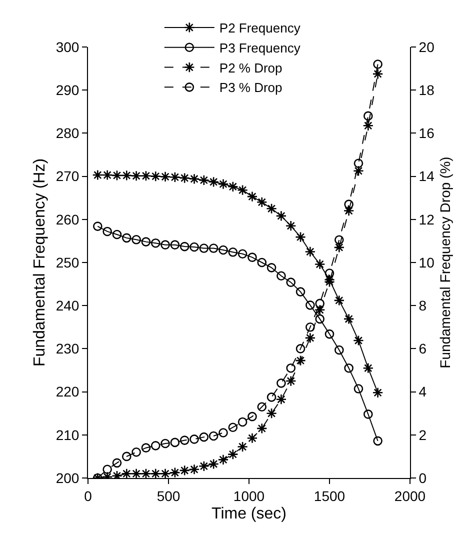 The width and height of the screenshot is (472, 540). What do you see at coordinates (422, 348) in the screenshot?
I see `y2-tick-label: 6` at bounding box center [422, 348].